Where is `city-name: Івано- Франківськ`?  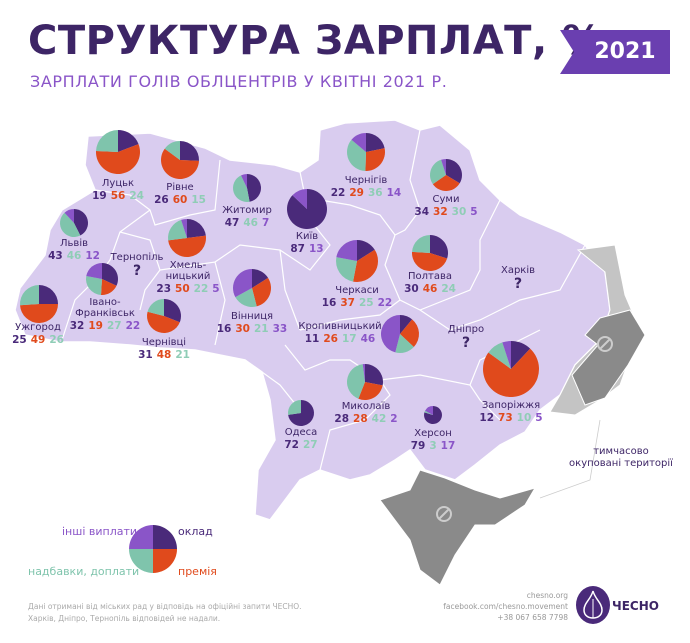 city-name: Івано- Франківськ is located at coordinates (105, 308).